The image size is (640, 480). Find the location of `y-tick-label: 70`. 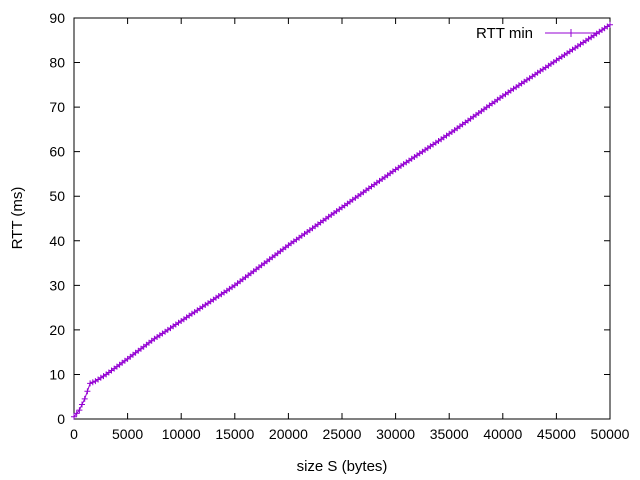

y-tick-label: 70 is located at coordinates (57, 107).